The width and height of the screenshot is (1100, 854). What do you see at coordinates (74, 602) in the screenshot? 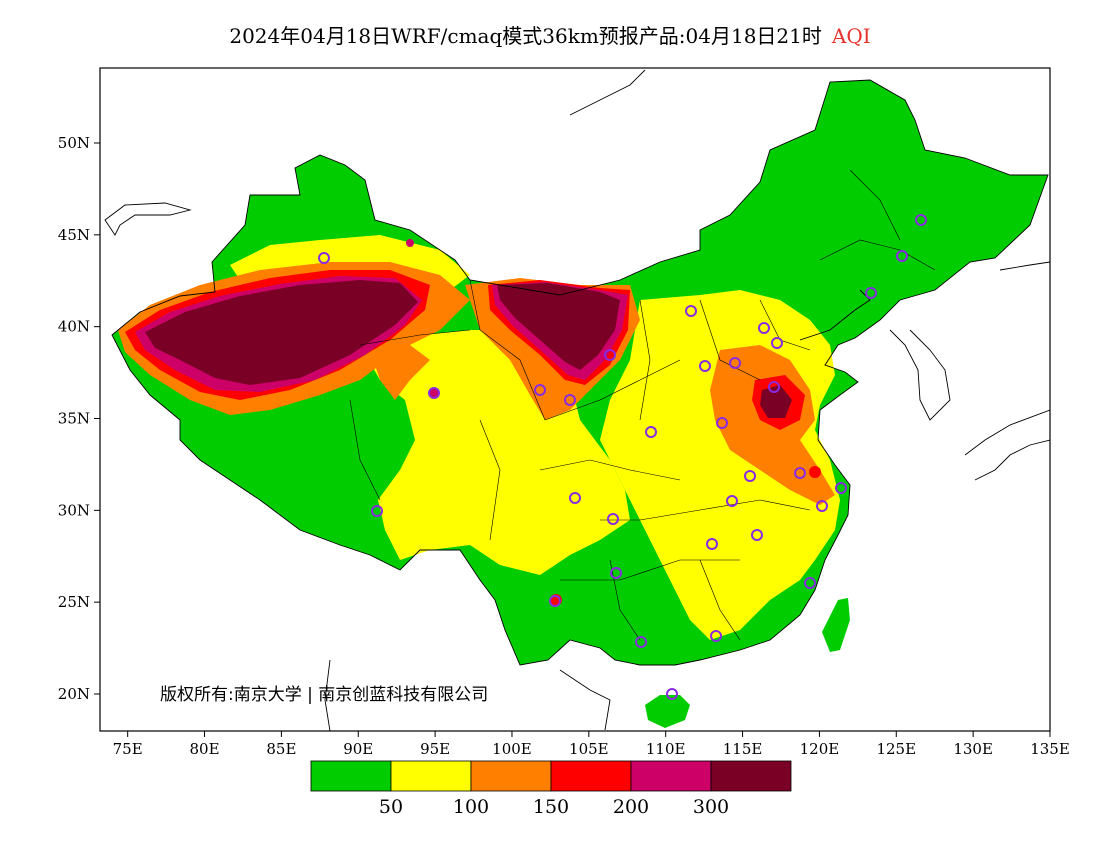
I see `lat-tick-label: 25N` at bounding box center [74, 602].